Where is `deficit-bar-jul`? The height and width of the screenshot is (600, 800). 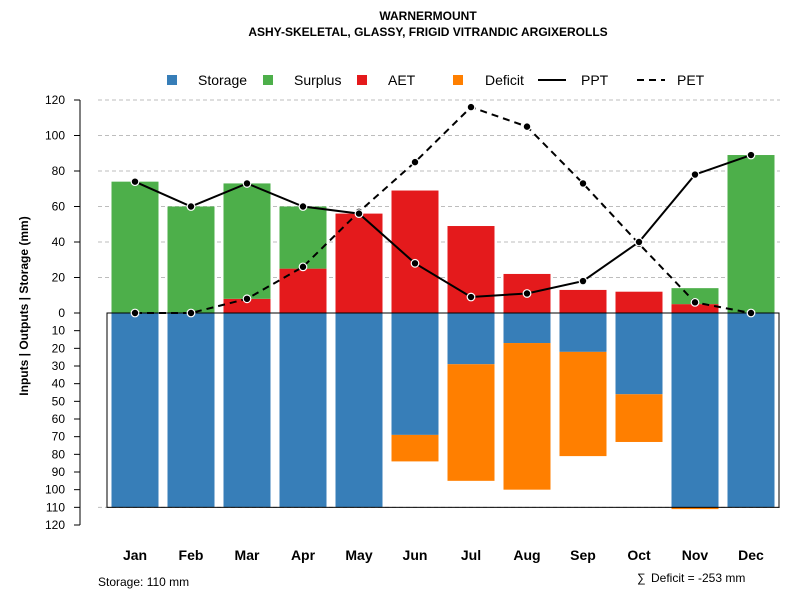 deficit-bar-jul is located at coordinates (471, 422).